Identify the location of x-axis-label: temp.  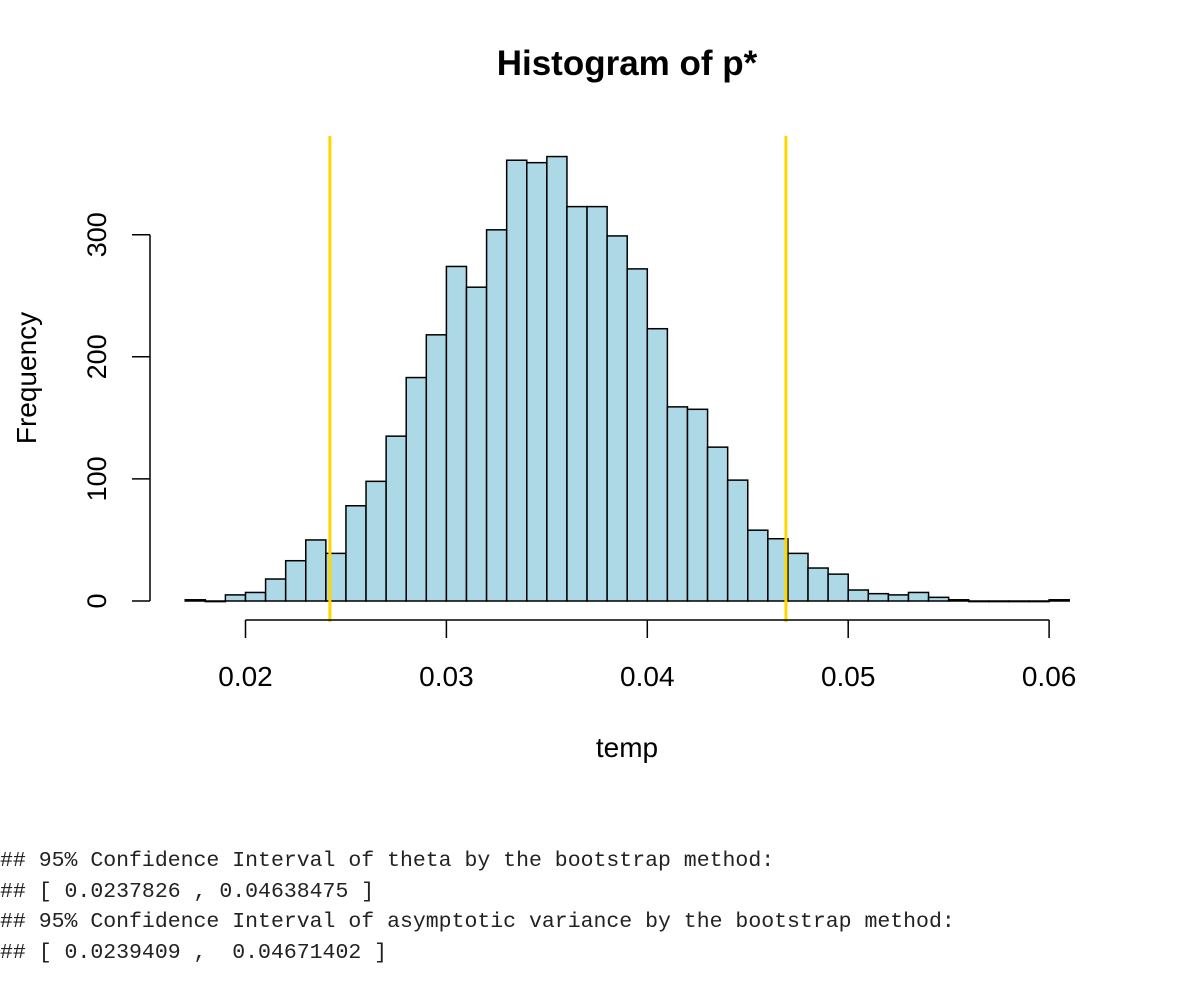
(627, 747).